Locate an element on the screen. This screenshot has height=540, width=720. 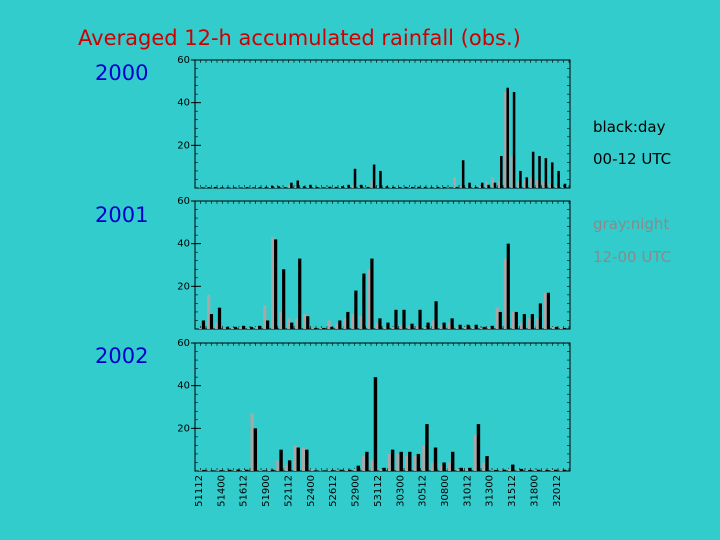
year-label-2000: 2000 is located at coordinates (122, 73).